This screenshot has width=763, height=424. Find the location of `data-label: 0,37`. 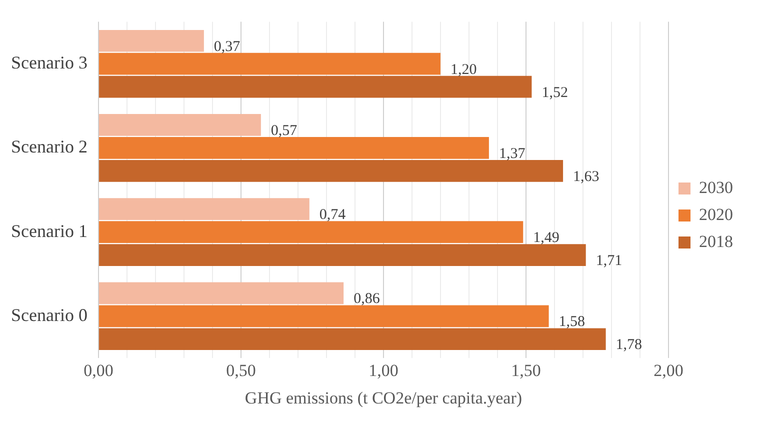

data-label: 0,37 is located at coordinates (227, 46).